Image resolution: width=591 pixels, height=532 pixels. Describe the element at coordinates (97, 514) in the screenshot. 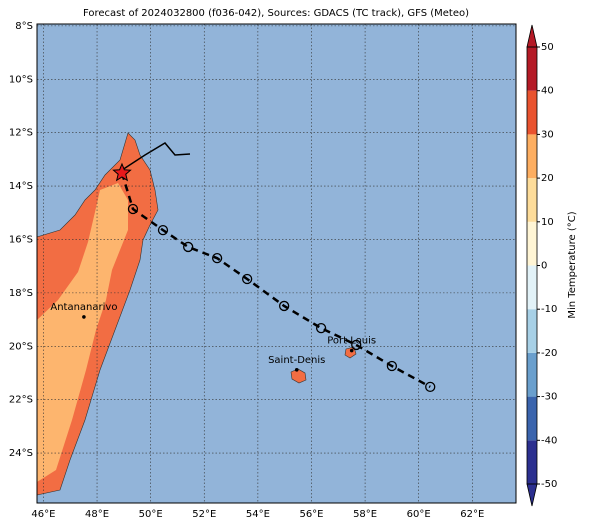

I see `x-tick-label: 48°E` at that location.